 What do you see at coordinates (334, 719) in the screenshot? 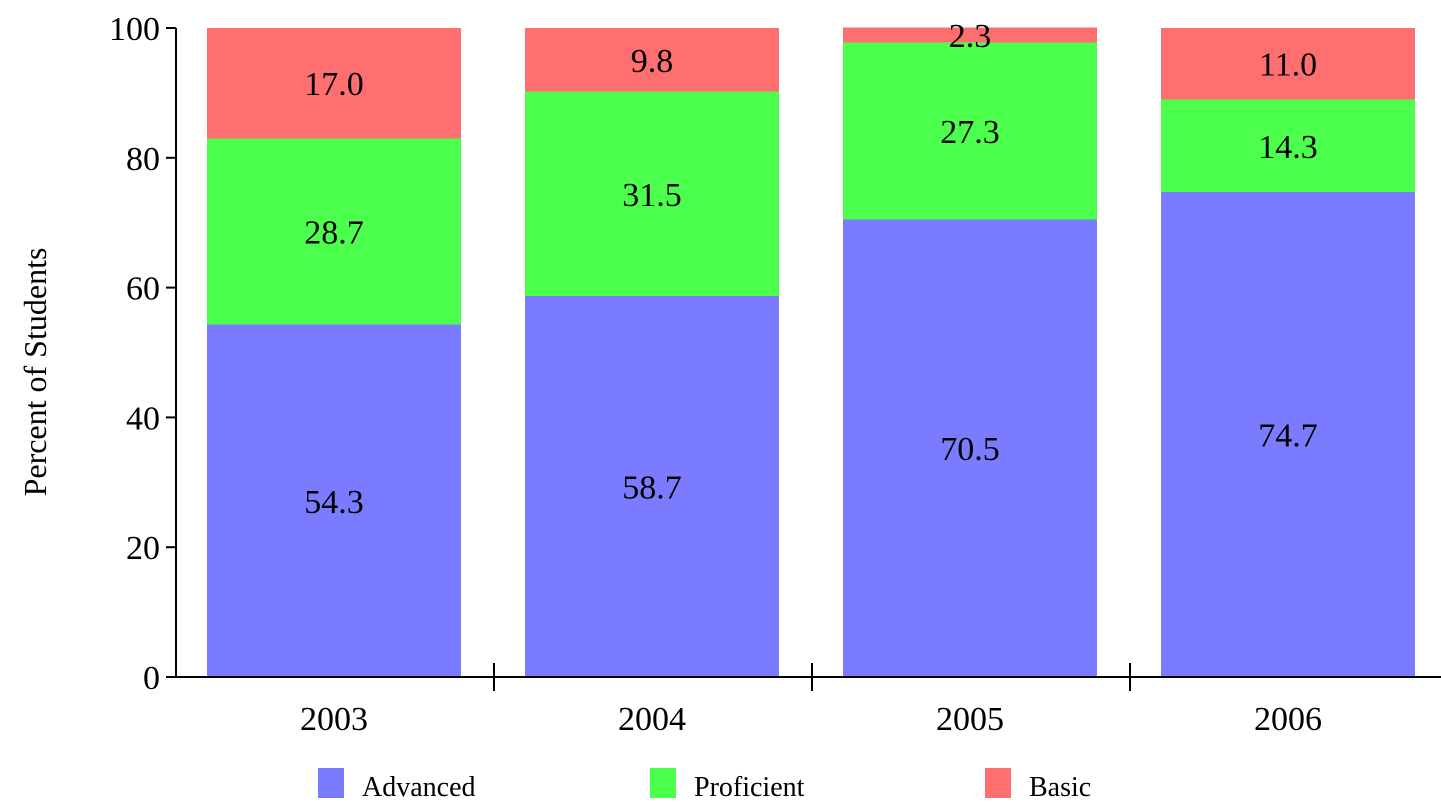
I see `x-tick-label-2003: 2003` at bounding box center [334, 719].